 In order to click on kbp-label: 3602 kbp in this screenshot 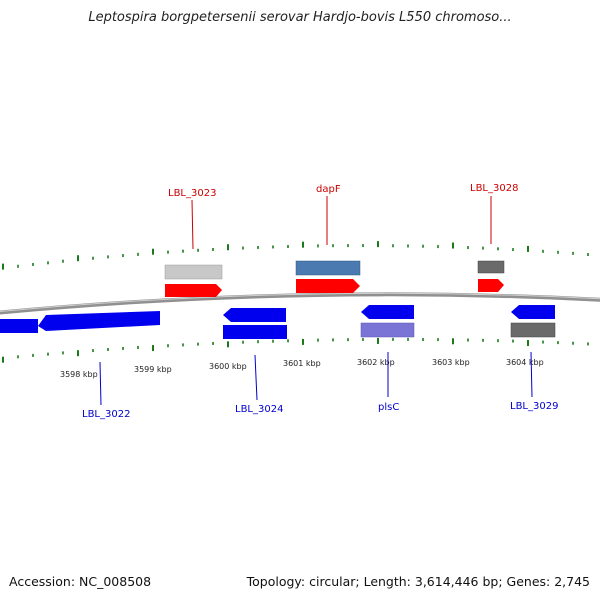, I will do `click(376, 362)`.